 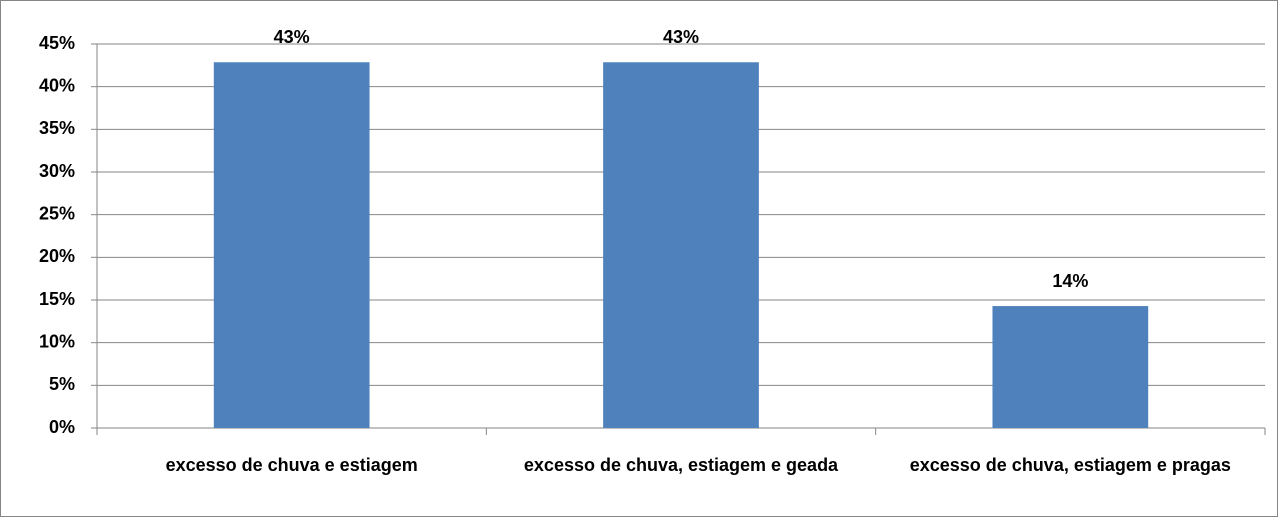 I want to click on y-tick-label: 45%, so click(x=57, y=43).